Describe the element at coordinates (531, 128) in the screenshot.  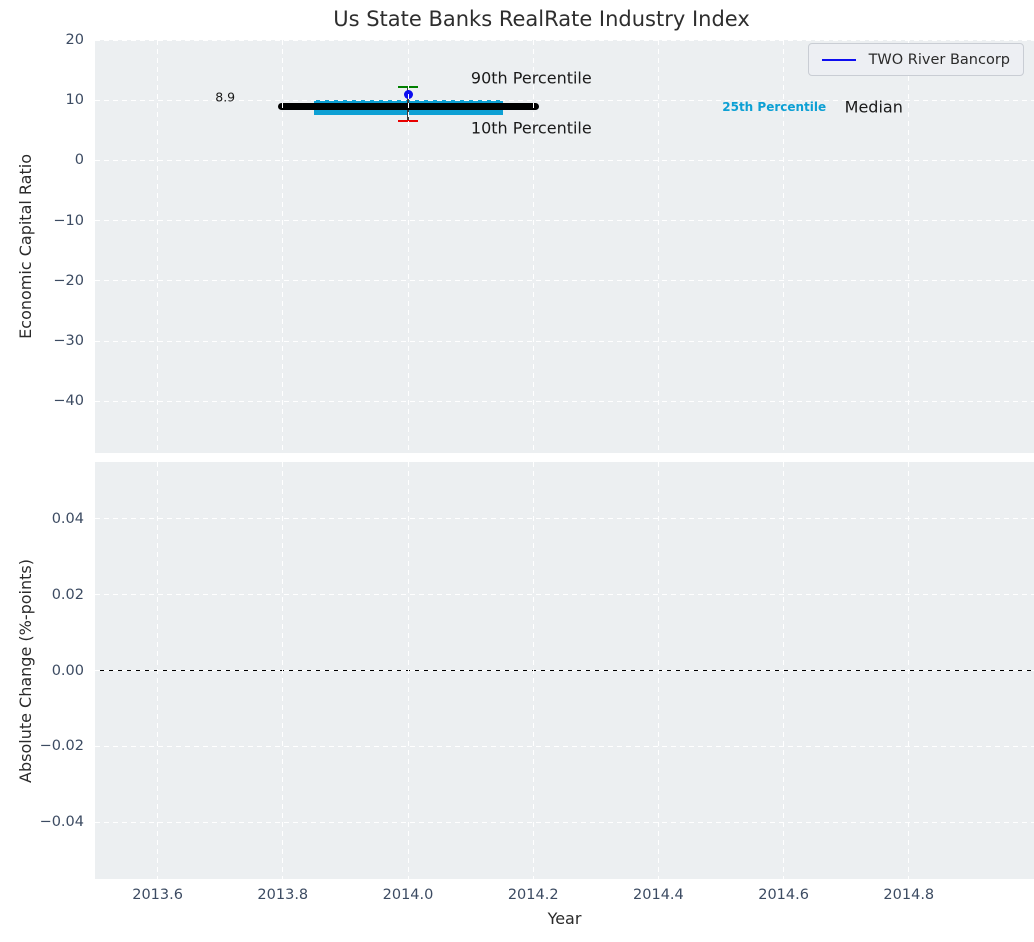
I see `annotation-p10-label: 10th Percentile` at that location.